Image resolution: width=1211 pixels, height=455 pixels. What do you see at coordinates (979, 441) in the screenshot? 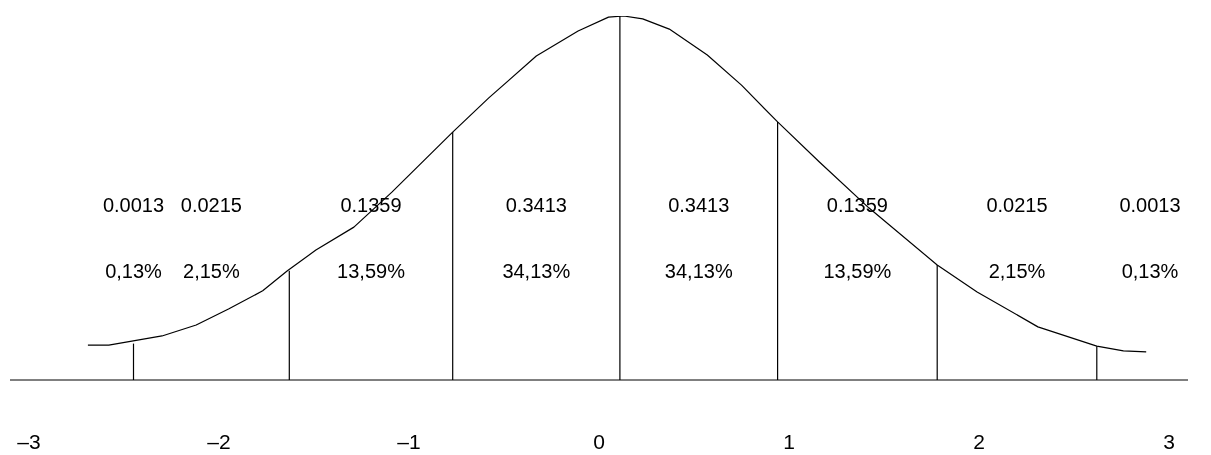
I see `x-tick-label: 2` at bounding box center [979, 441].